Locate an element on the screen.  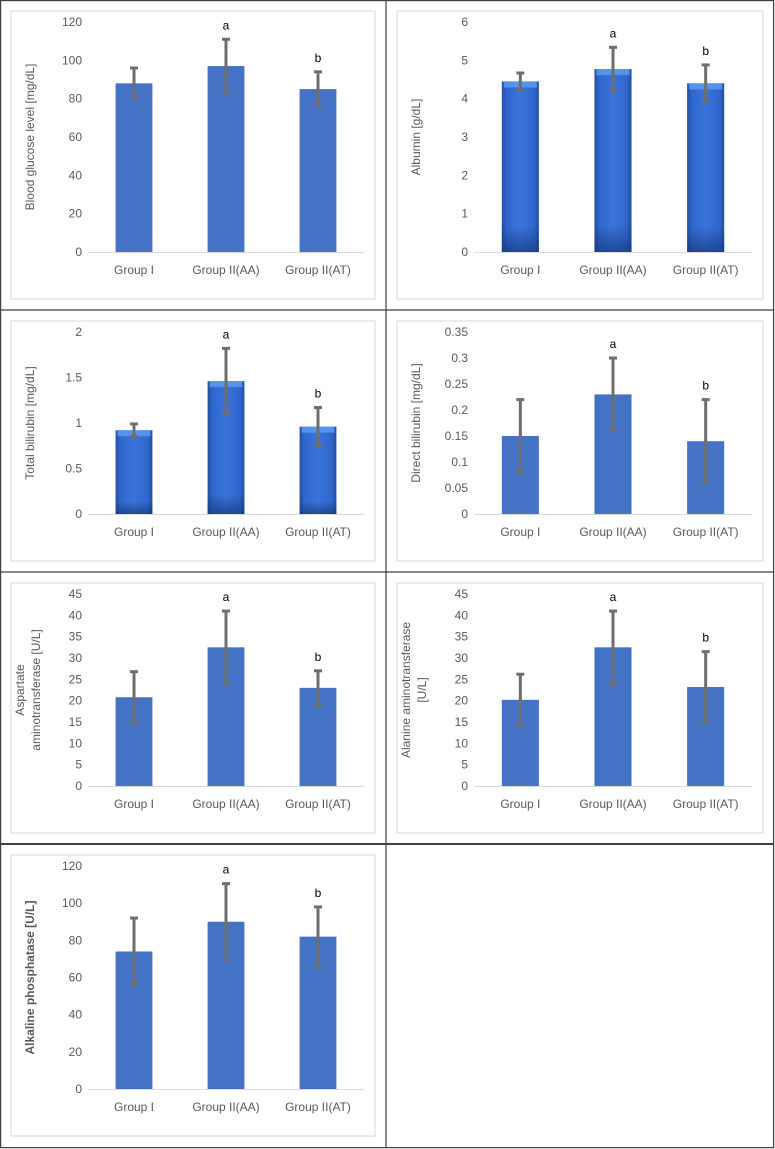
y-tick-label: 0.05 is located at coordinates (457, 488).